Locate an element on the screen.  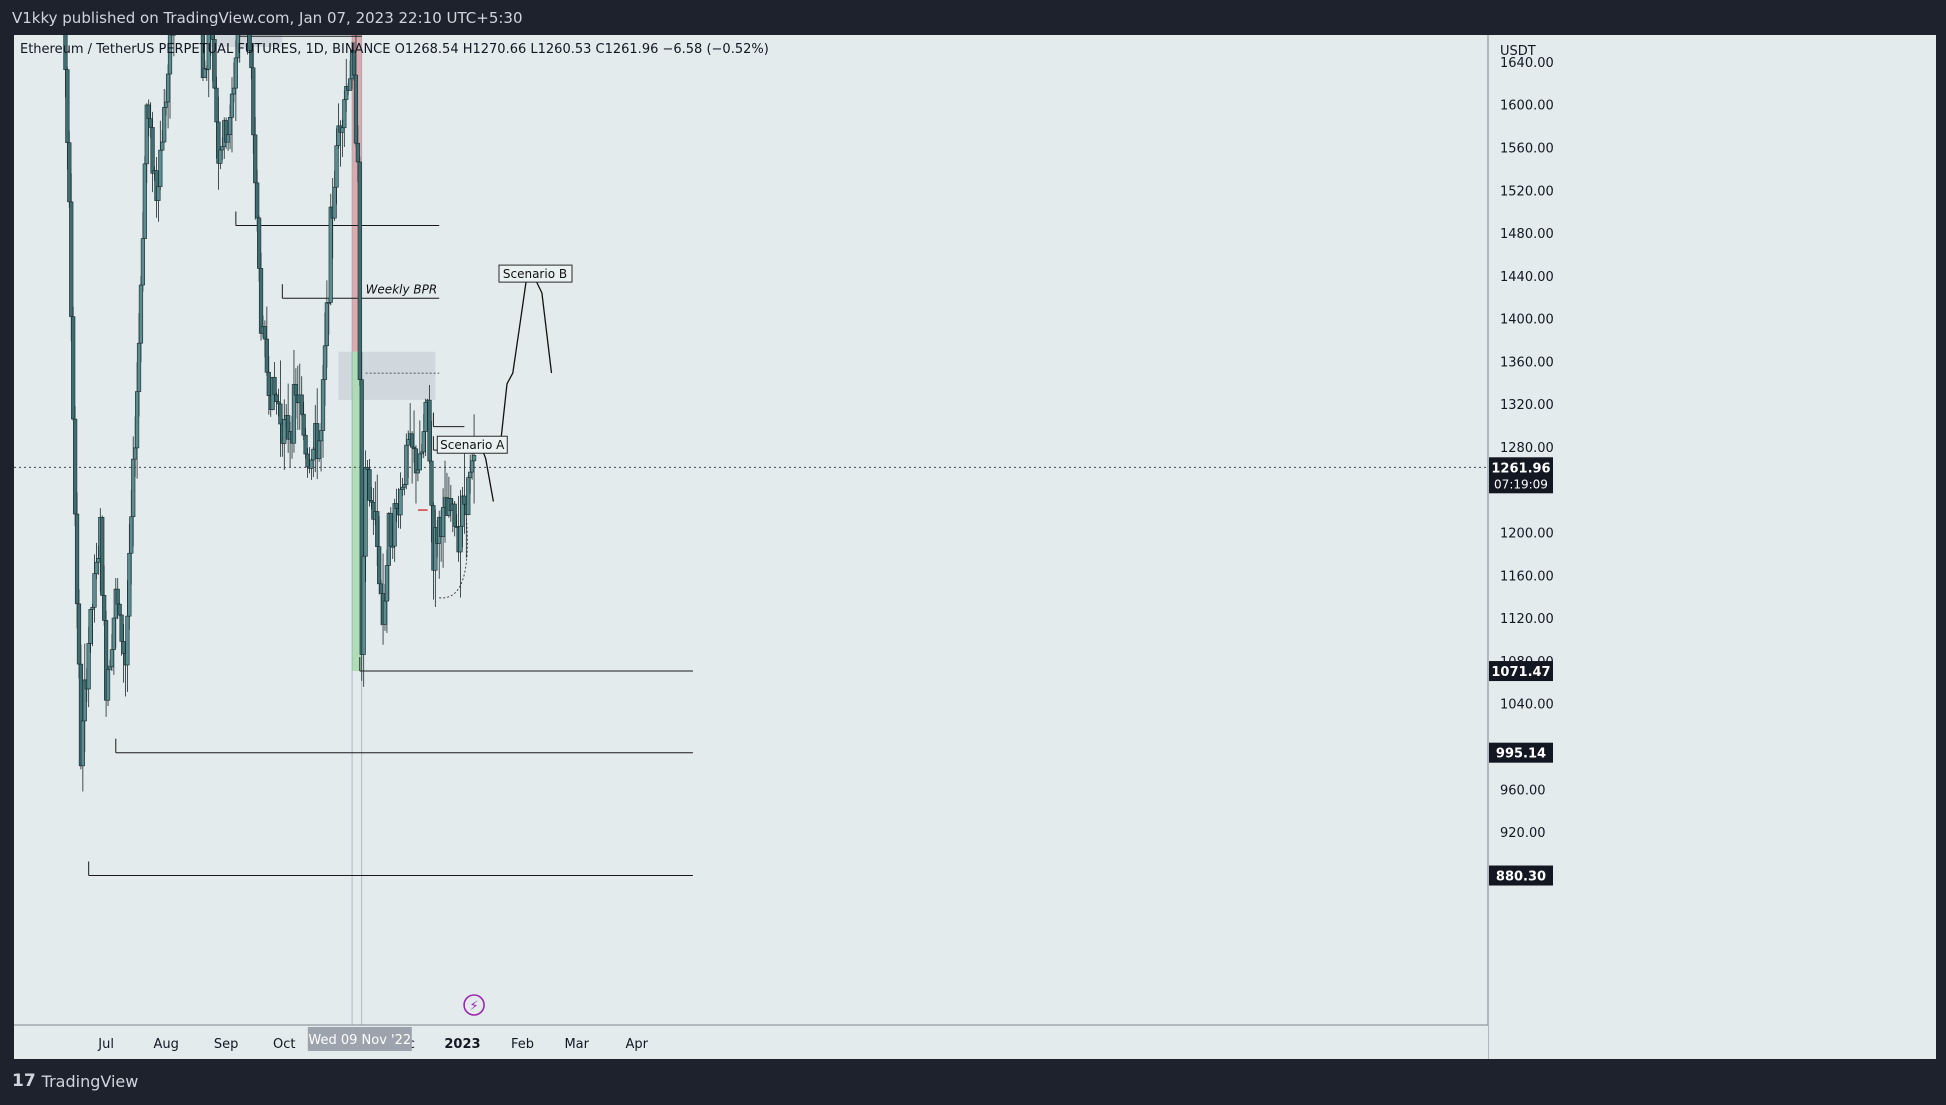
y-tick-label: 1600.00 is located at coordinates (1527, 106).